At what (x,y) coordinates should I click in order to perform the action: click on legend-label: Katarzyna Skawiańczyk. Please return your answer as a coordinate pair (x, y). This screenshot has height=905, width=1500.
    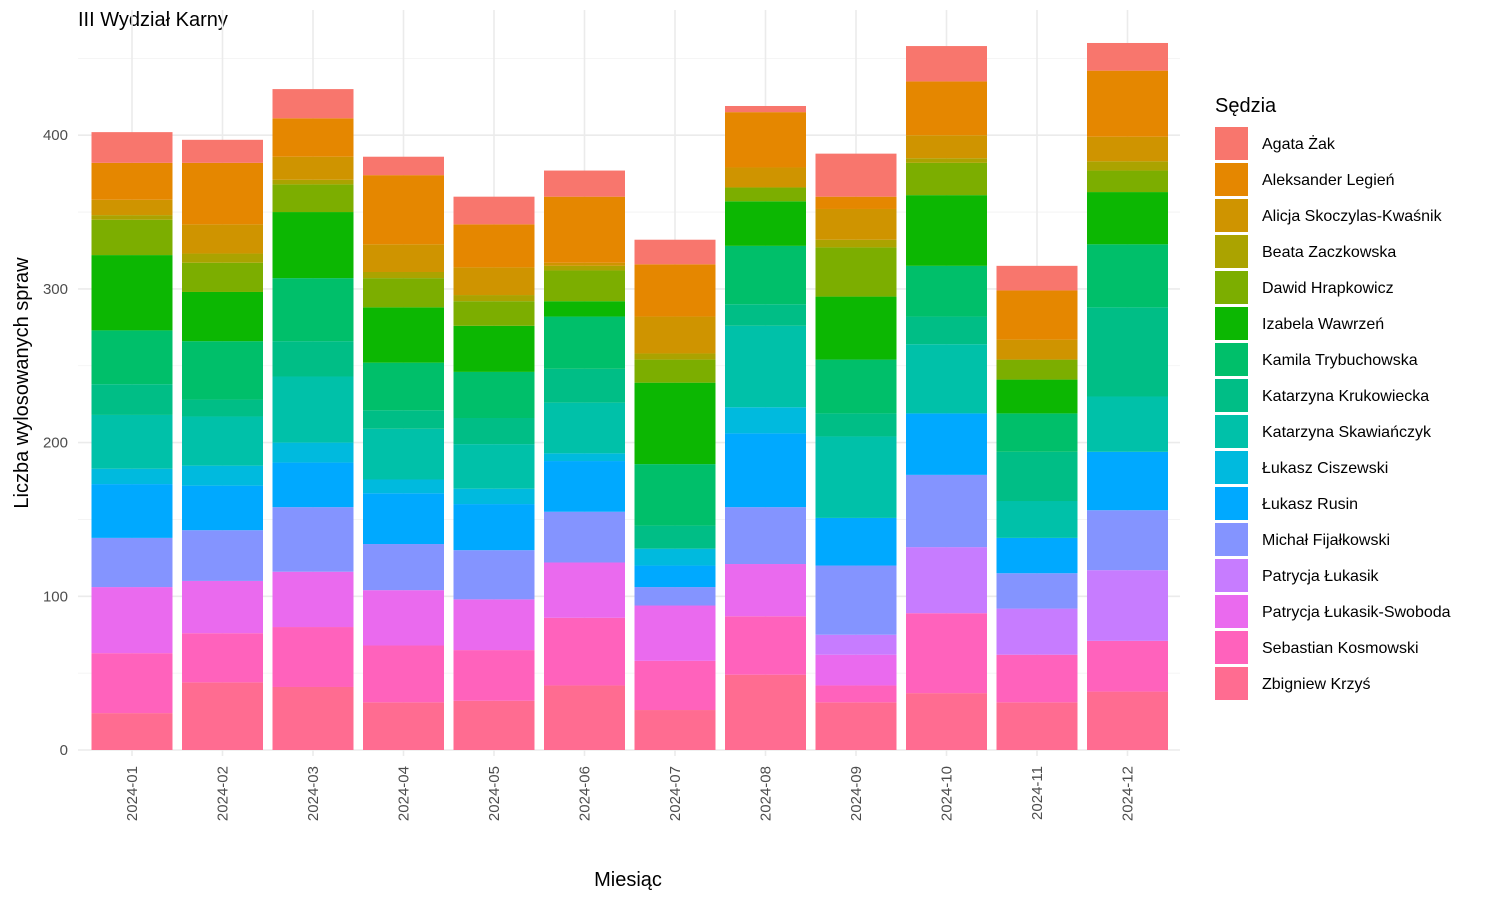
    Looking at the image, I should click on (1347, 432).